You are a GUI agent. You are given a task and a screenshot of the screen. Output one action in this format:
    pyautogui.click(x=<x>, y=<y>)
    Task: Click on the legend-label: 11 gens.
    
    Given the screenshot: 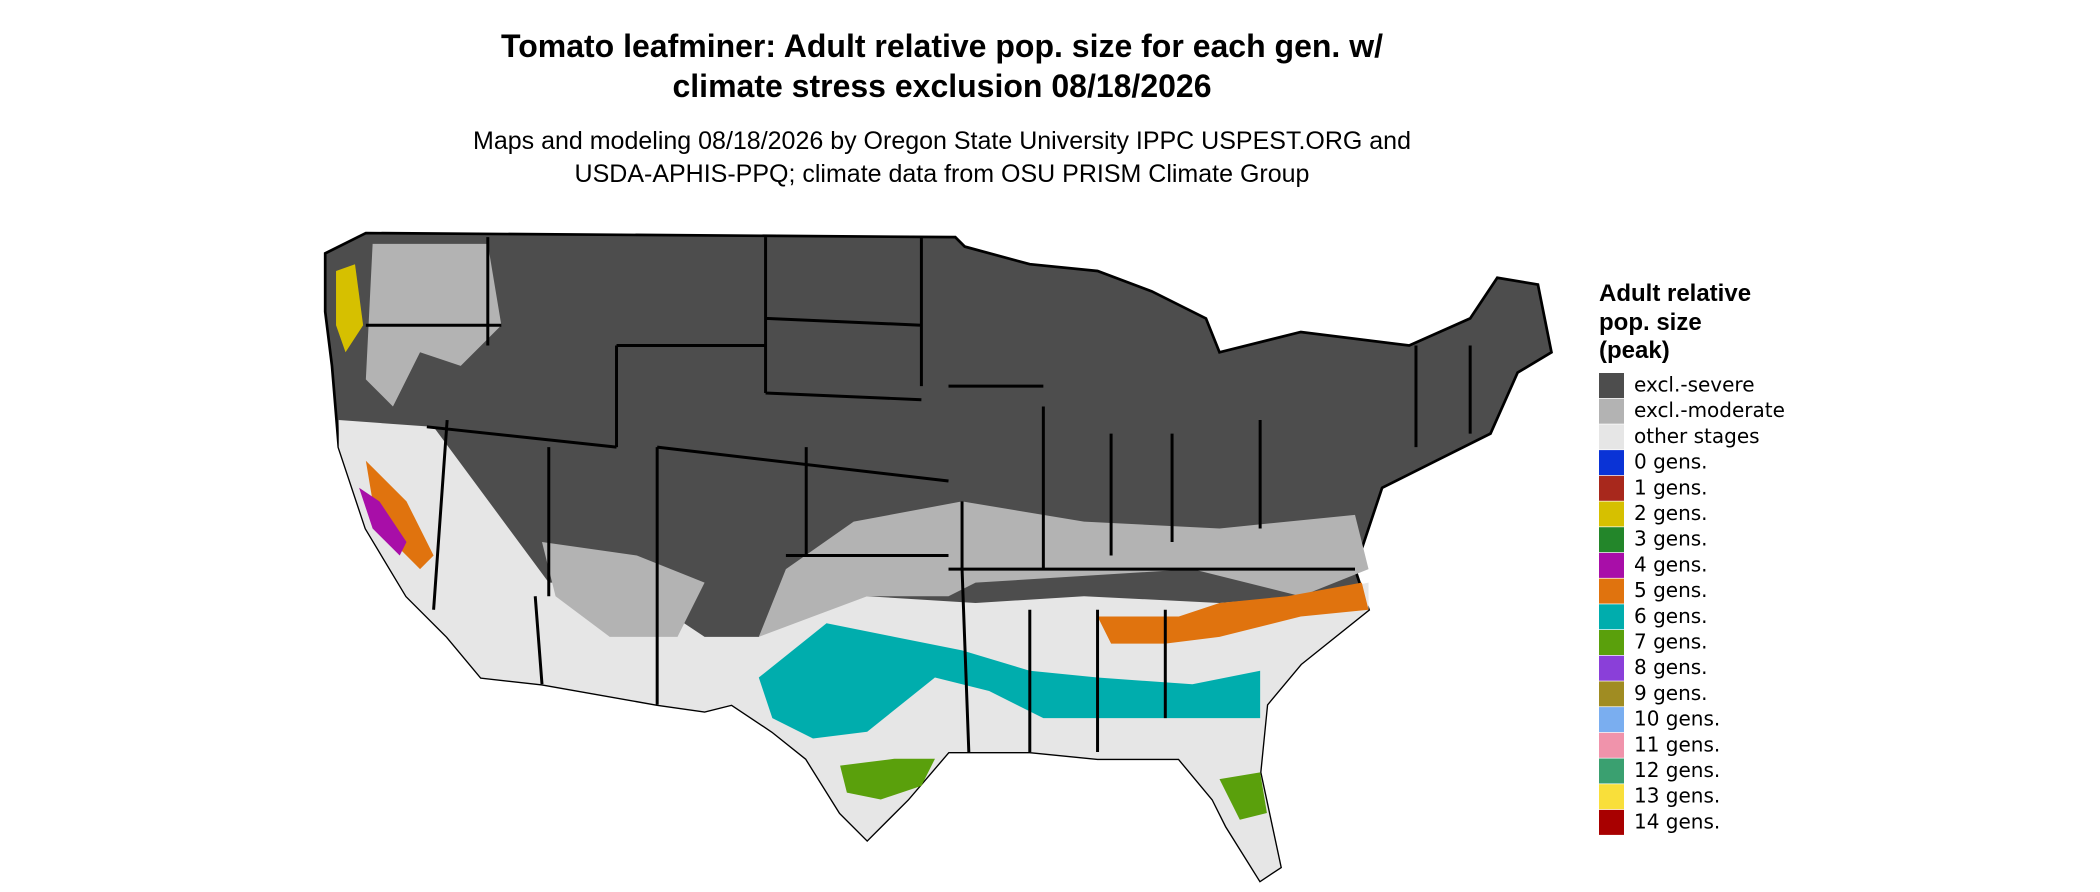 What is the action you would take?
    pyautogui.click(x=1677, y=744)
    